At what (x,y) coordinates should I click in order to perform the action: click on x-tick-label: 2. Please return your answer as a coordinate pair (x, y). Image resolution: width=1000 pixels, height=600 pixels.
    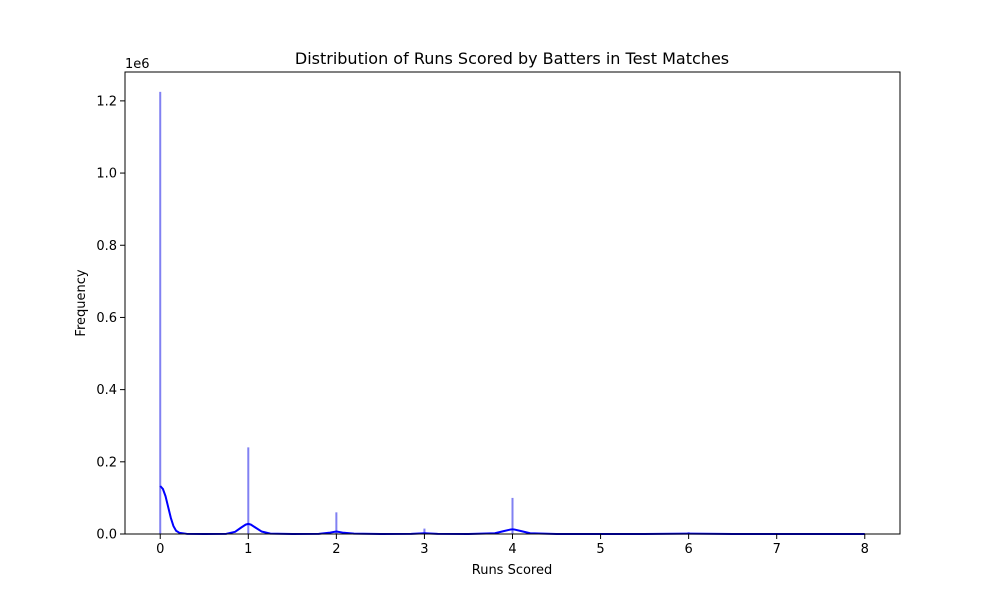
    Looking at the image, I should click on (336, 549).